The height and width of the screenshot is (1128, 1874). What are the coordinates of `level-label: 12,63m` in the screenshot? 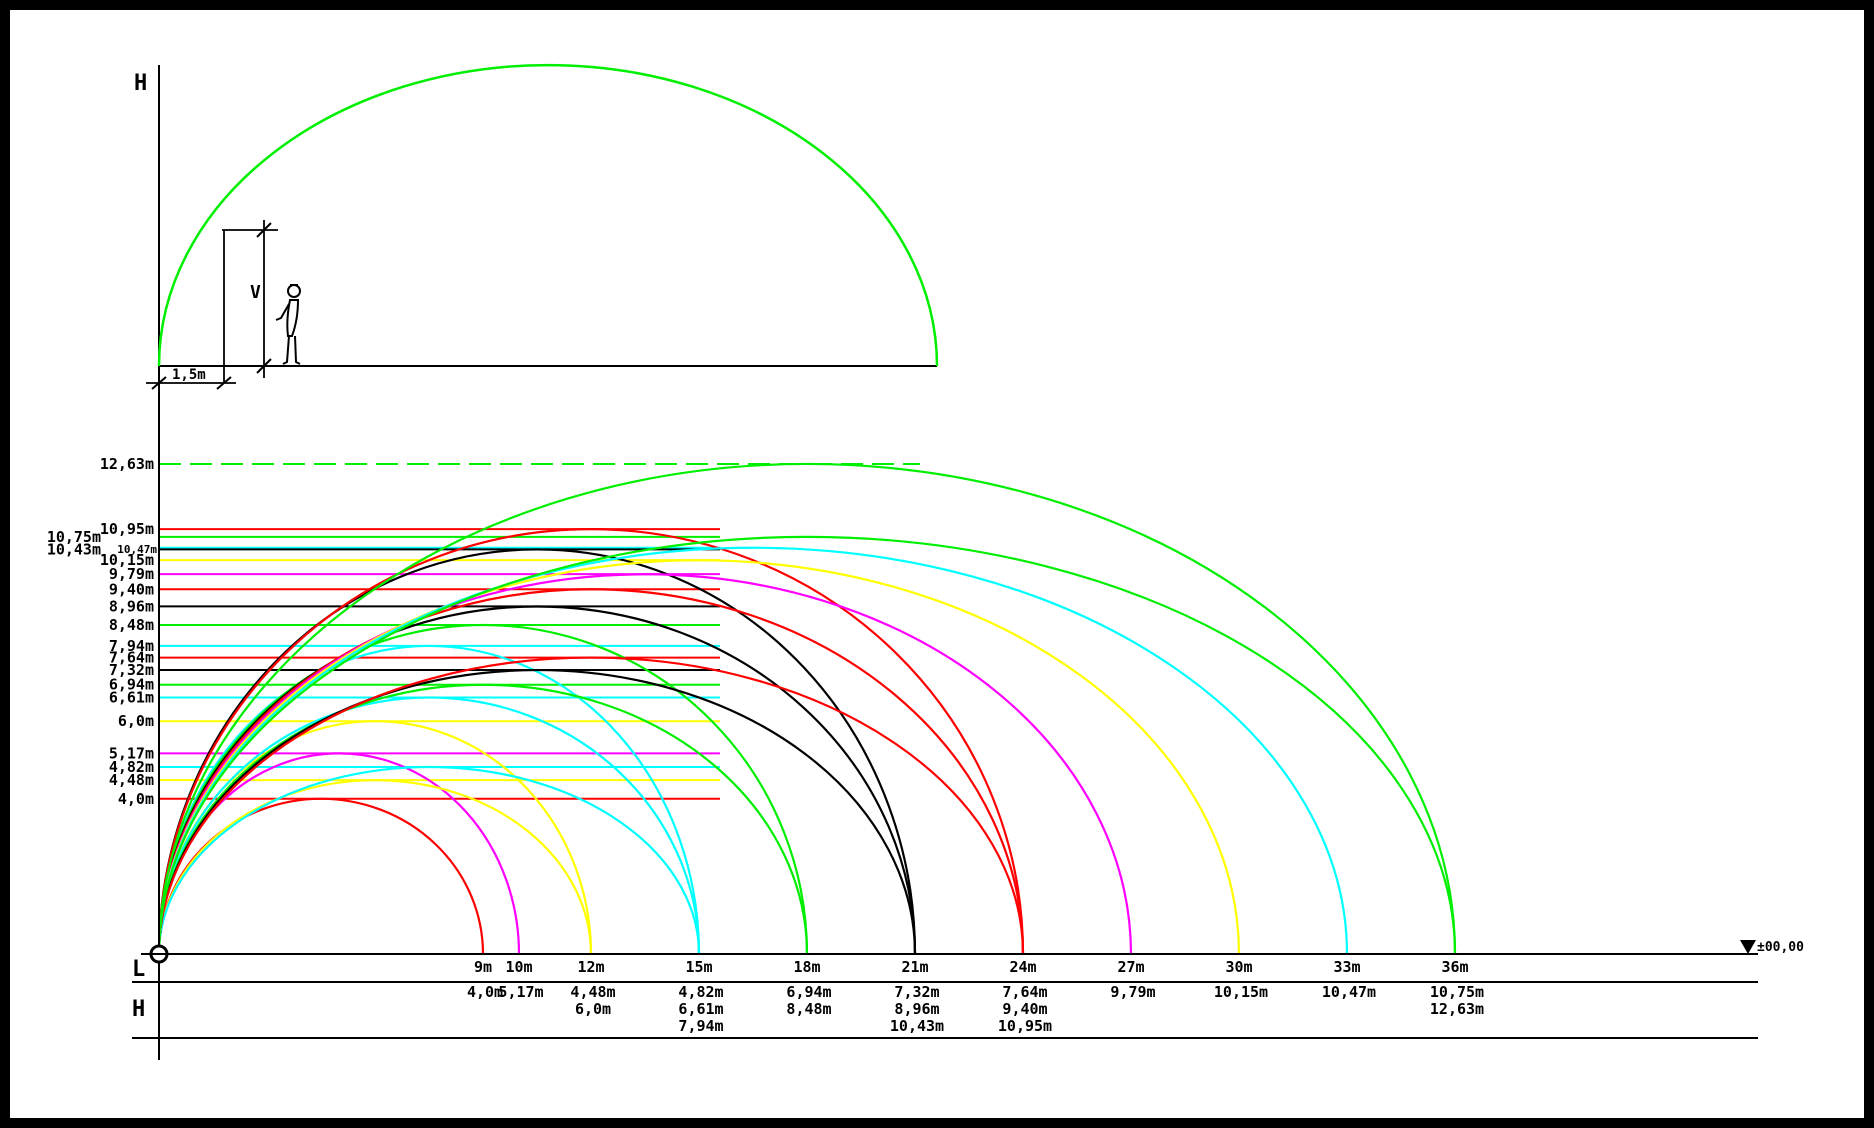 It's located at (127, 464).